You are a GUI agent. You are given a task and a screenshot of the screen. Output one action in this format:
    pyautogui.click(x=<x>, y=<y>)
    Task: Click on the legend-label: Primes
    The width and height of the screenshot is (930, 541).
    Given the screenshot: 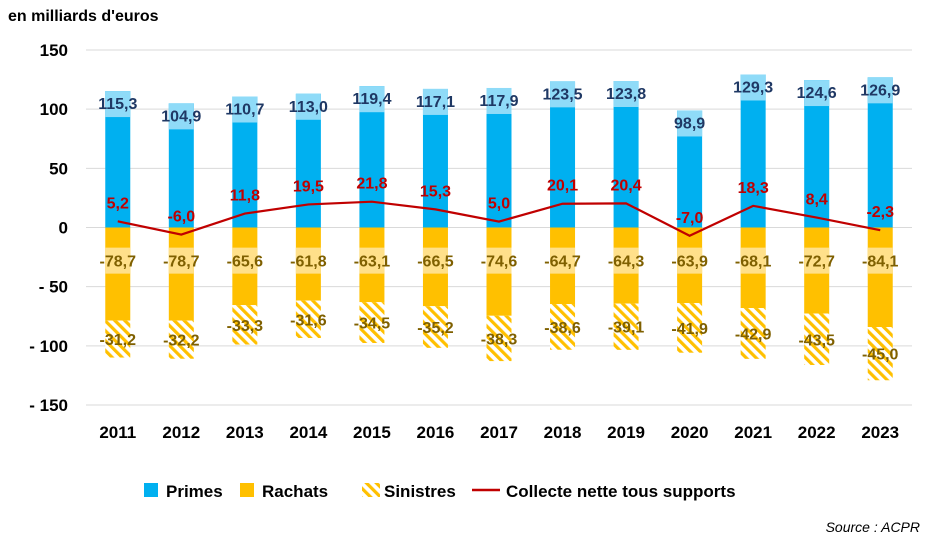 What is the action you would take?
    pyautogui.click(x=194, y=491)
    